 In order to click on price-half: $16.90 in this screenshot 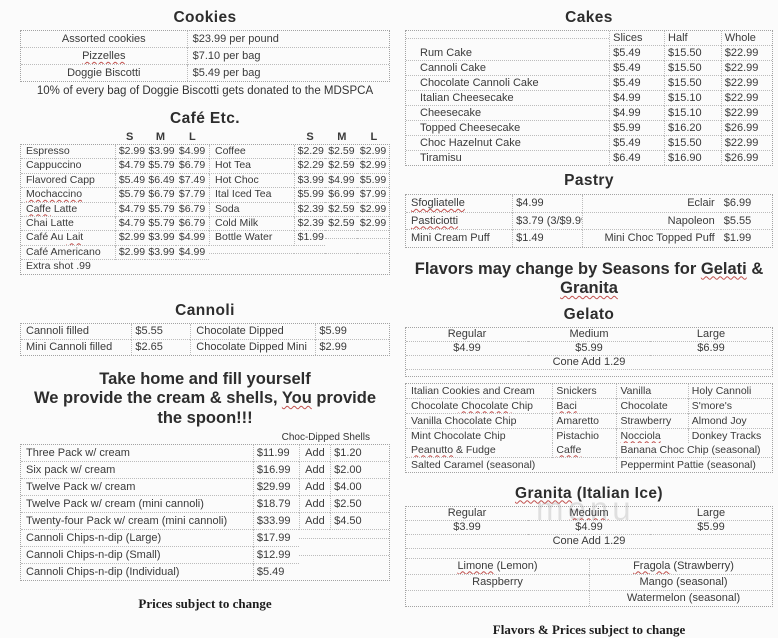, I will do `click(692, 158)`.